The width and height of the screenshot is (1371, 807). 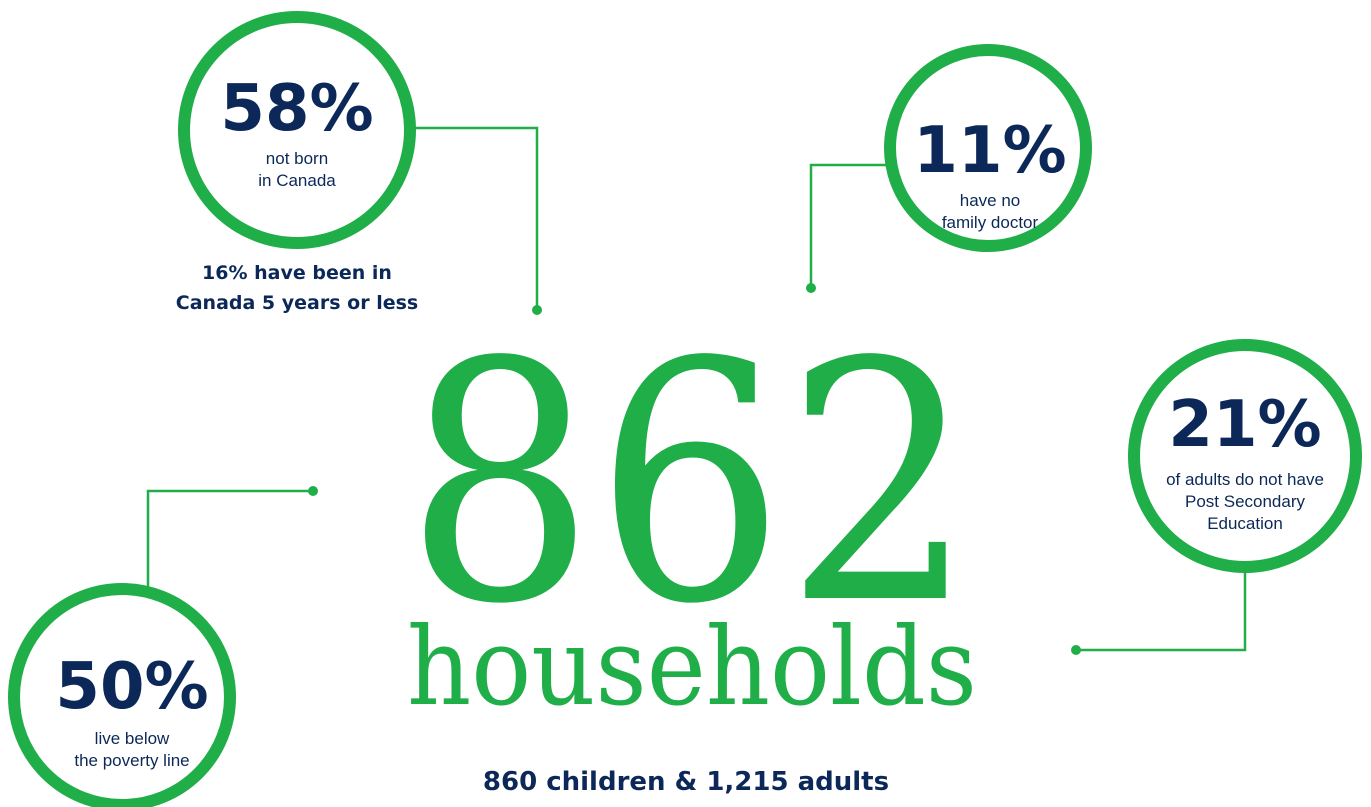 What do you see at coordinates (990, 222) in the screenshot?
I see `stat-label: family doctor` at bounding box center [990, 222].